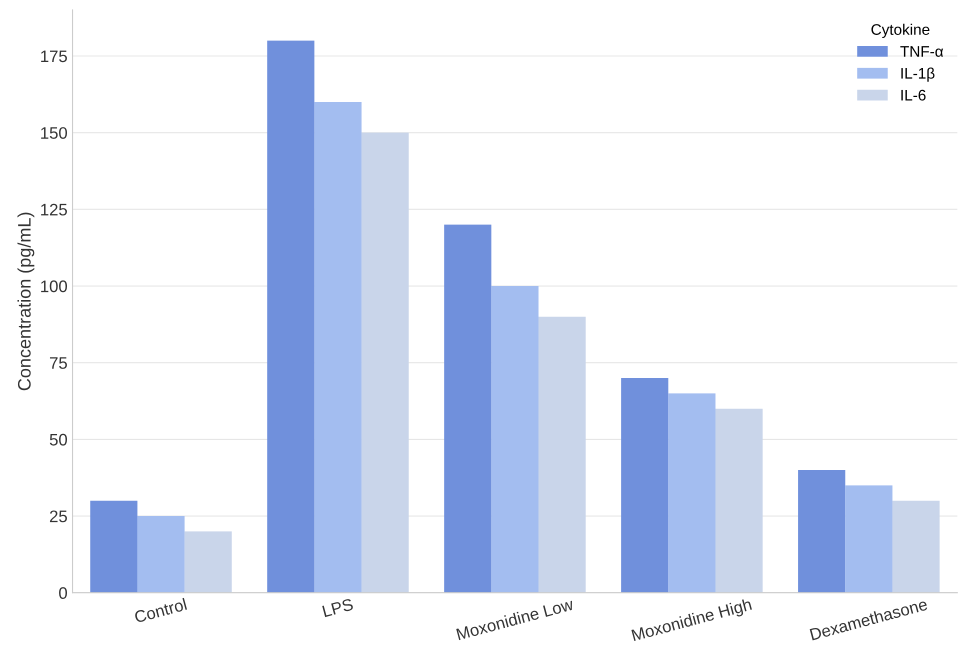 The image size is (967, 666). Describe the element at coordinates (338, 608) in the screenshot. I see `x-tick-label: LPS` at that location.